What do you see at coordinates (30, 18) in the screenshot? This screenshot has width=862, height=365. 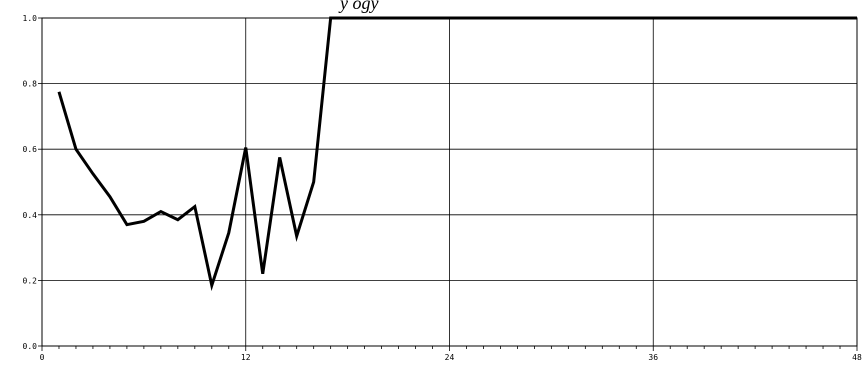 I see `y-tick-label: 1.0` at bounding box center [30, 18].